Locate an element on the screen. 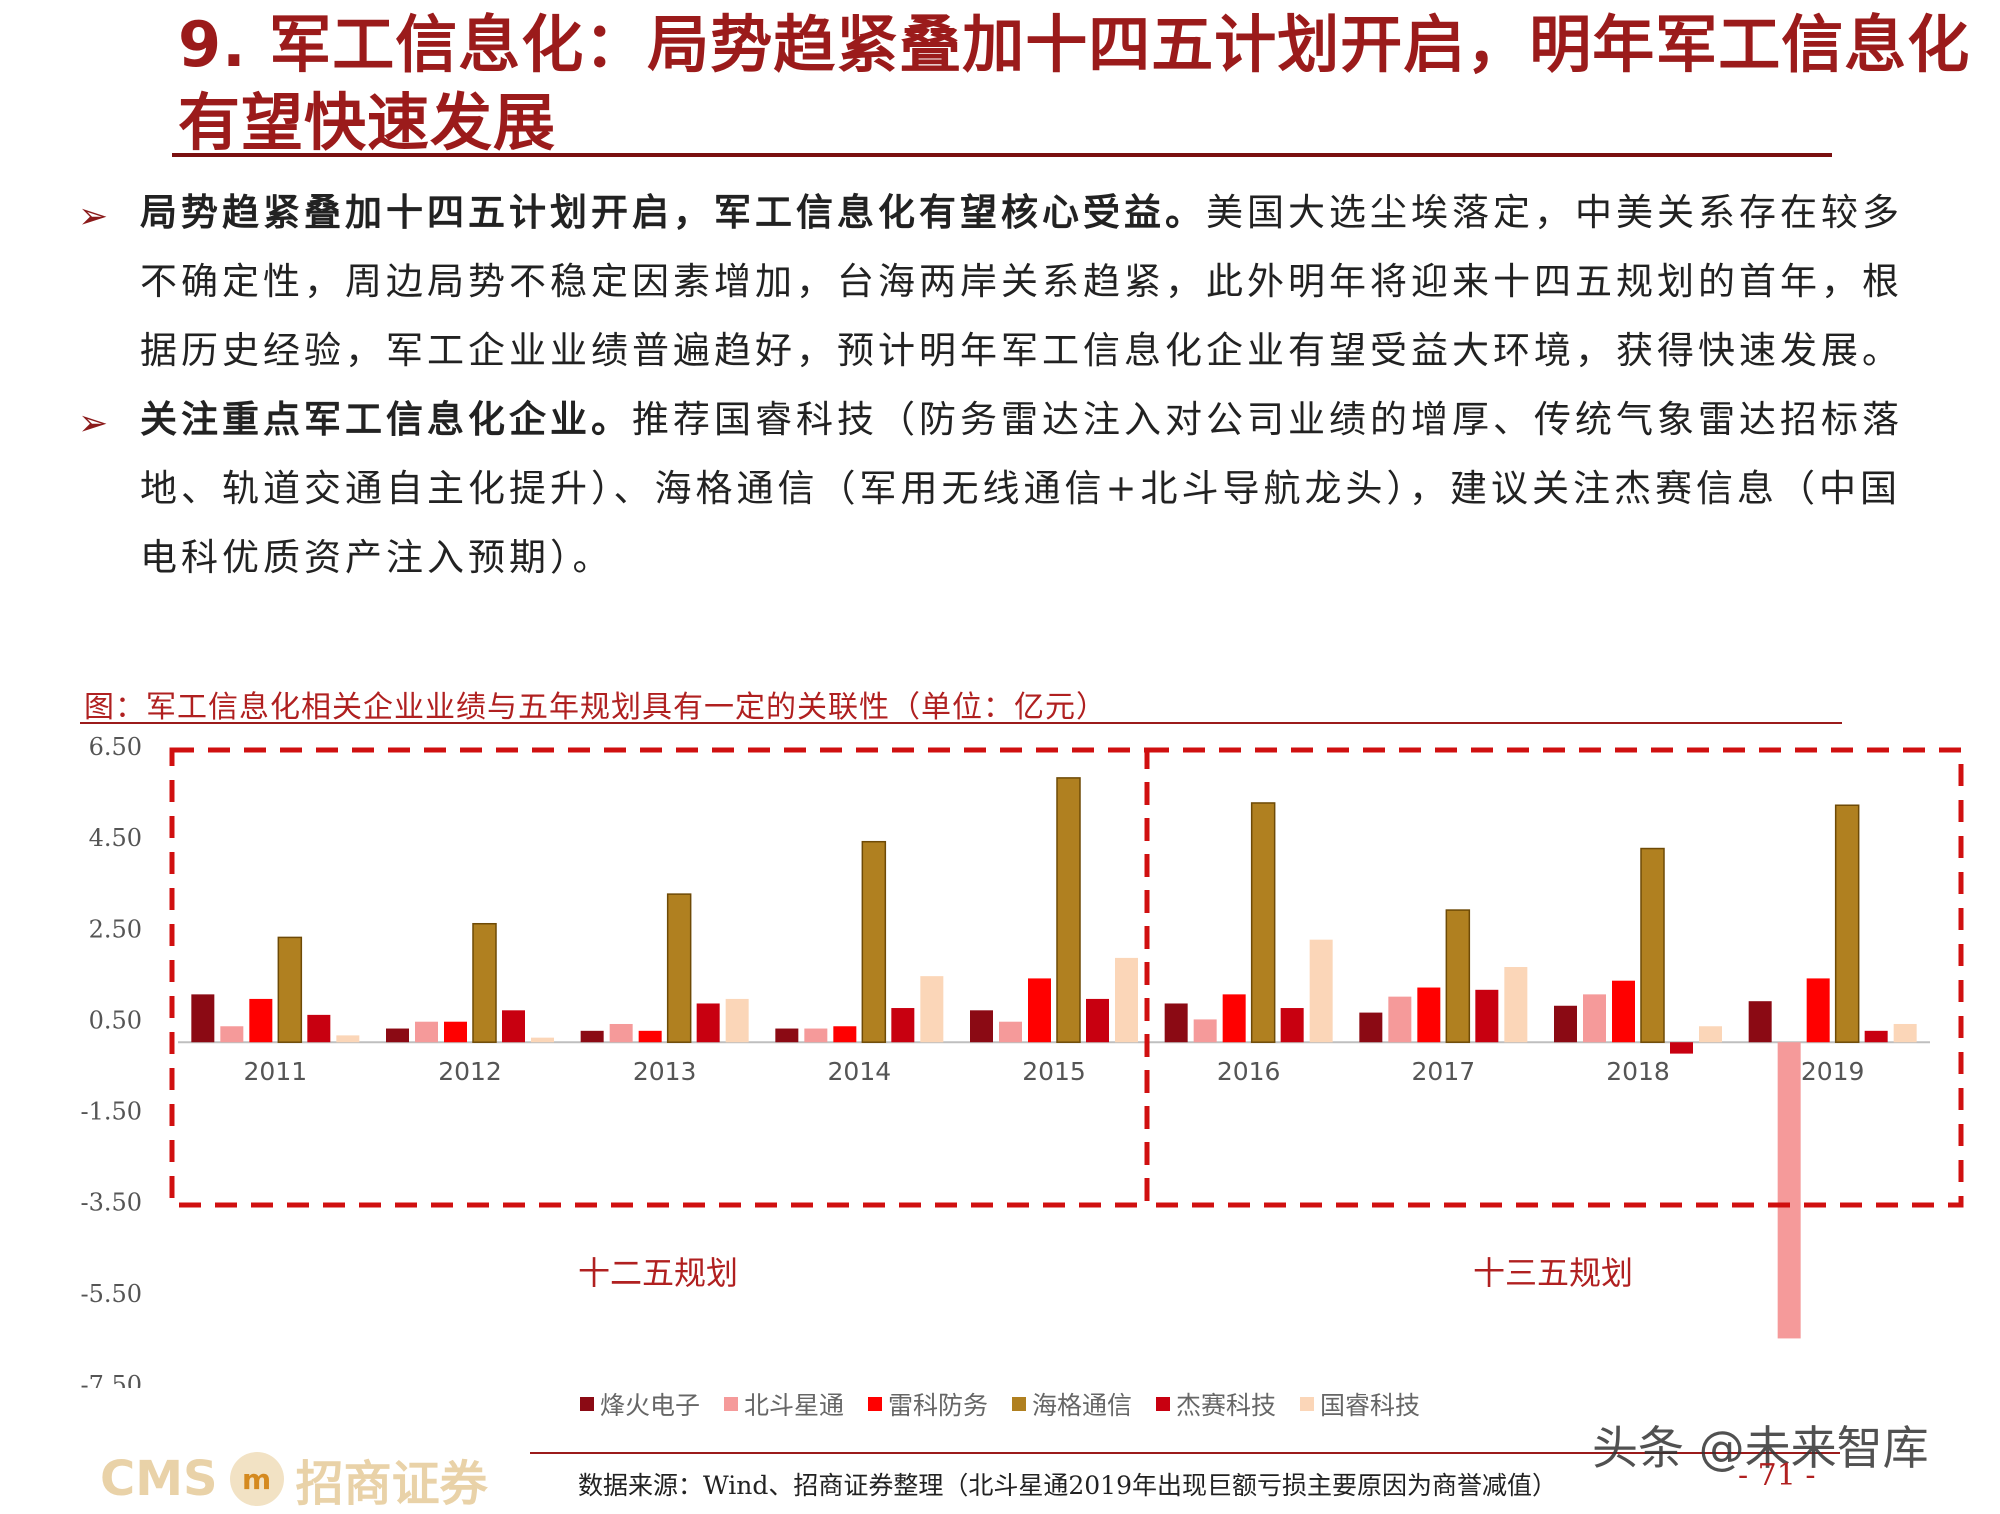 The width and height of the screenshot is (2000, 1514). footer-divider is located at coordinates (1185, 1453).